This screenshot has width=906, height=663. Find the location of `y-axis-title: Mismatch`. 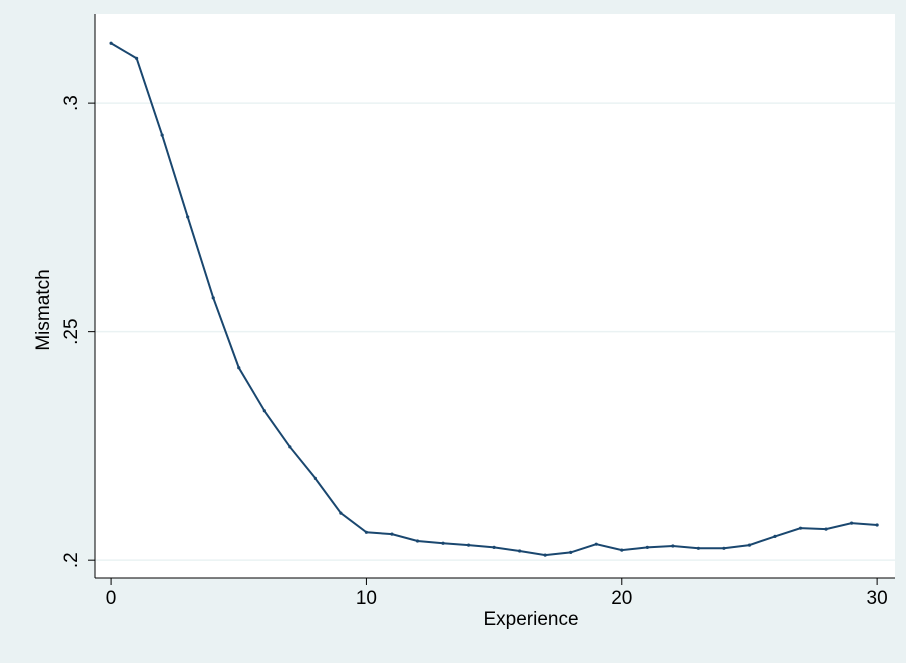

y-axis-title: Mismatch is located at coordinates (43, 309).